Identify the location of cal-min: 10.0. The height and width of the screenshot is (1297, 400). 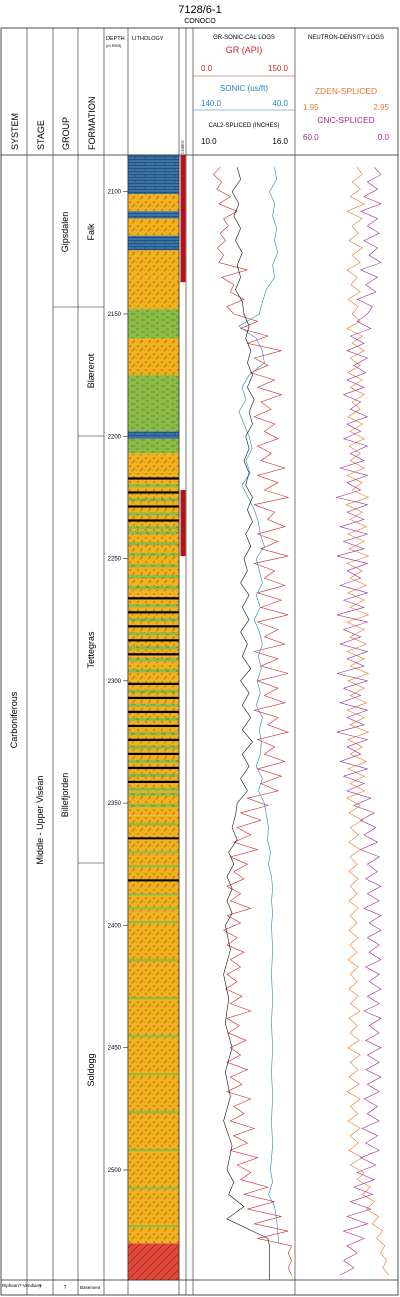
(209, 141).